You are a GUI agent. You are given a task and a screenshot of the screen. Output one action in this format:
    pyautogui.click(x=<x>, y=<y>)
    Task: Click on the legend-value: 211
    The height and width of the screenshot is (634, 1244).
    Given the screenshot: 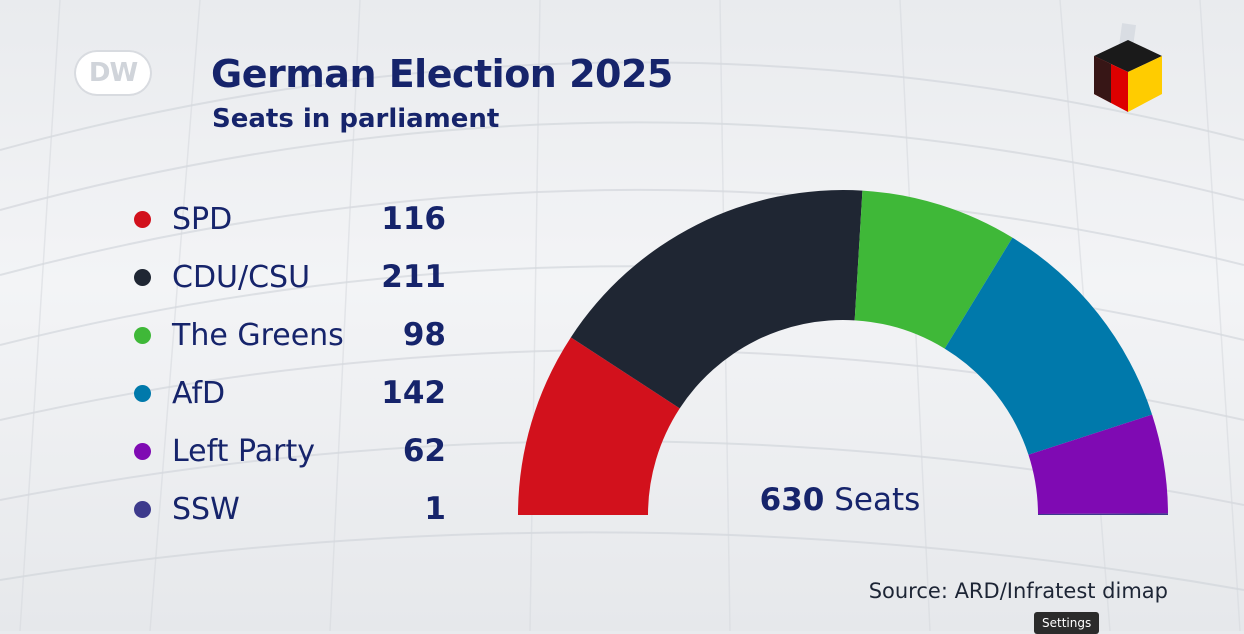 What is the action you would take?
    pyautogui.click(x=413, y=277)
    